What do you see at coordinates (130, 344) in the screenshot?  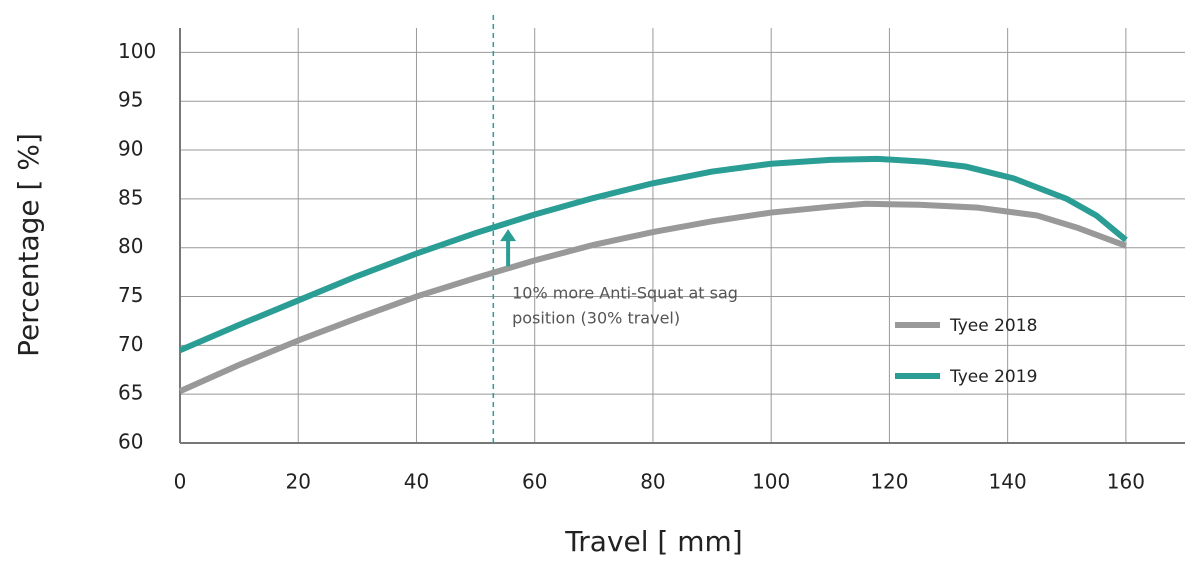 I see `y-tick-label: 70` at bounding box center [130, 344].